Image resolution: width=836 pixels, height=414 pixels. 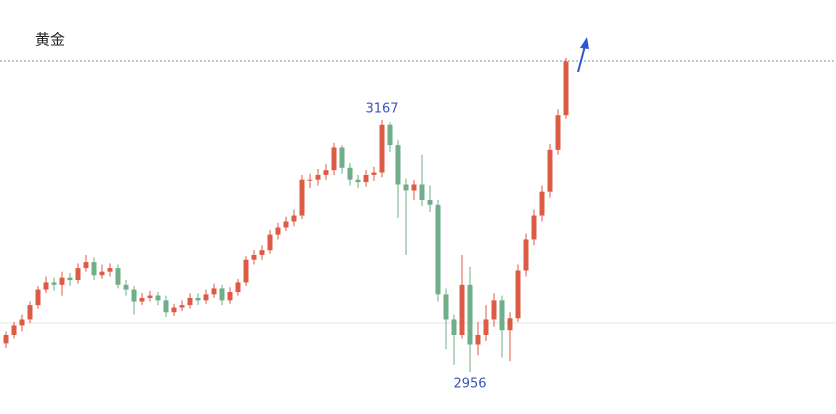 What do you see at coordinates (381, 109) in the screenshot?
I see `price-annotation: 3167` at bounding box center [381, 109].